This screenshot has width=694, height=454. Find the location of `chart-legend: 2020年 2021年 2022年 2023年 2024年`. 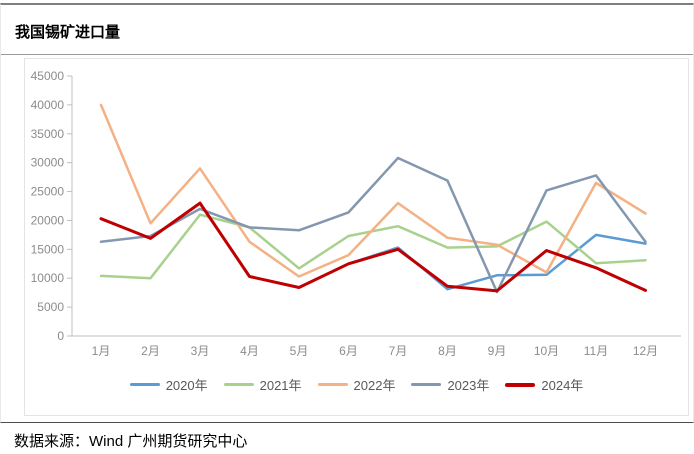

chart-legend: 2020年 2021年 2022年 2023年 2024年 is located at coordinates (356, 384).